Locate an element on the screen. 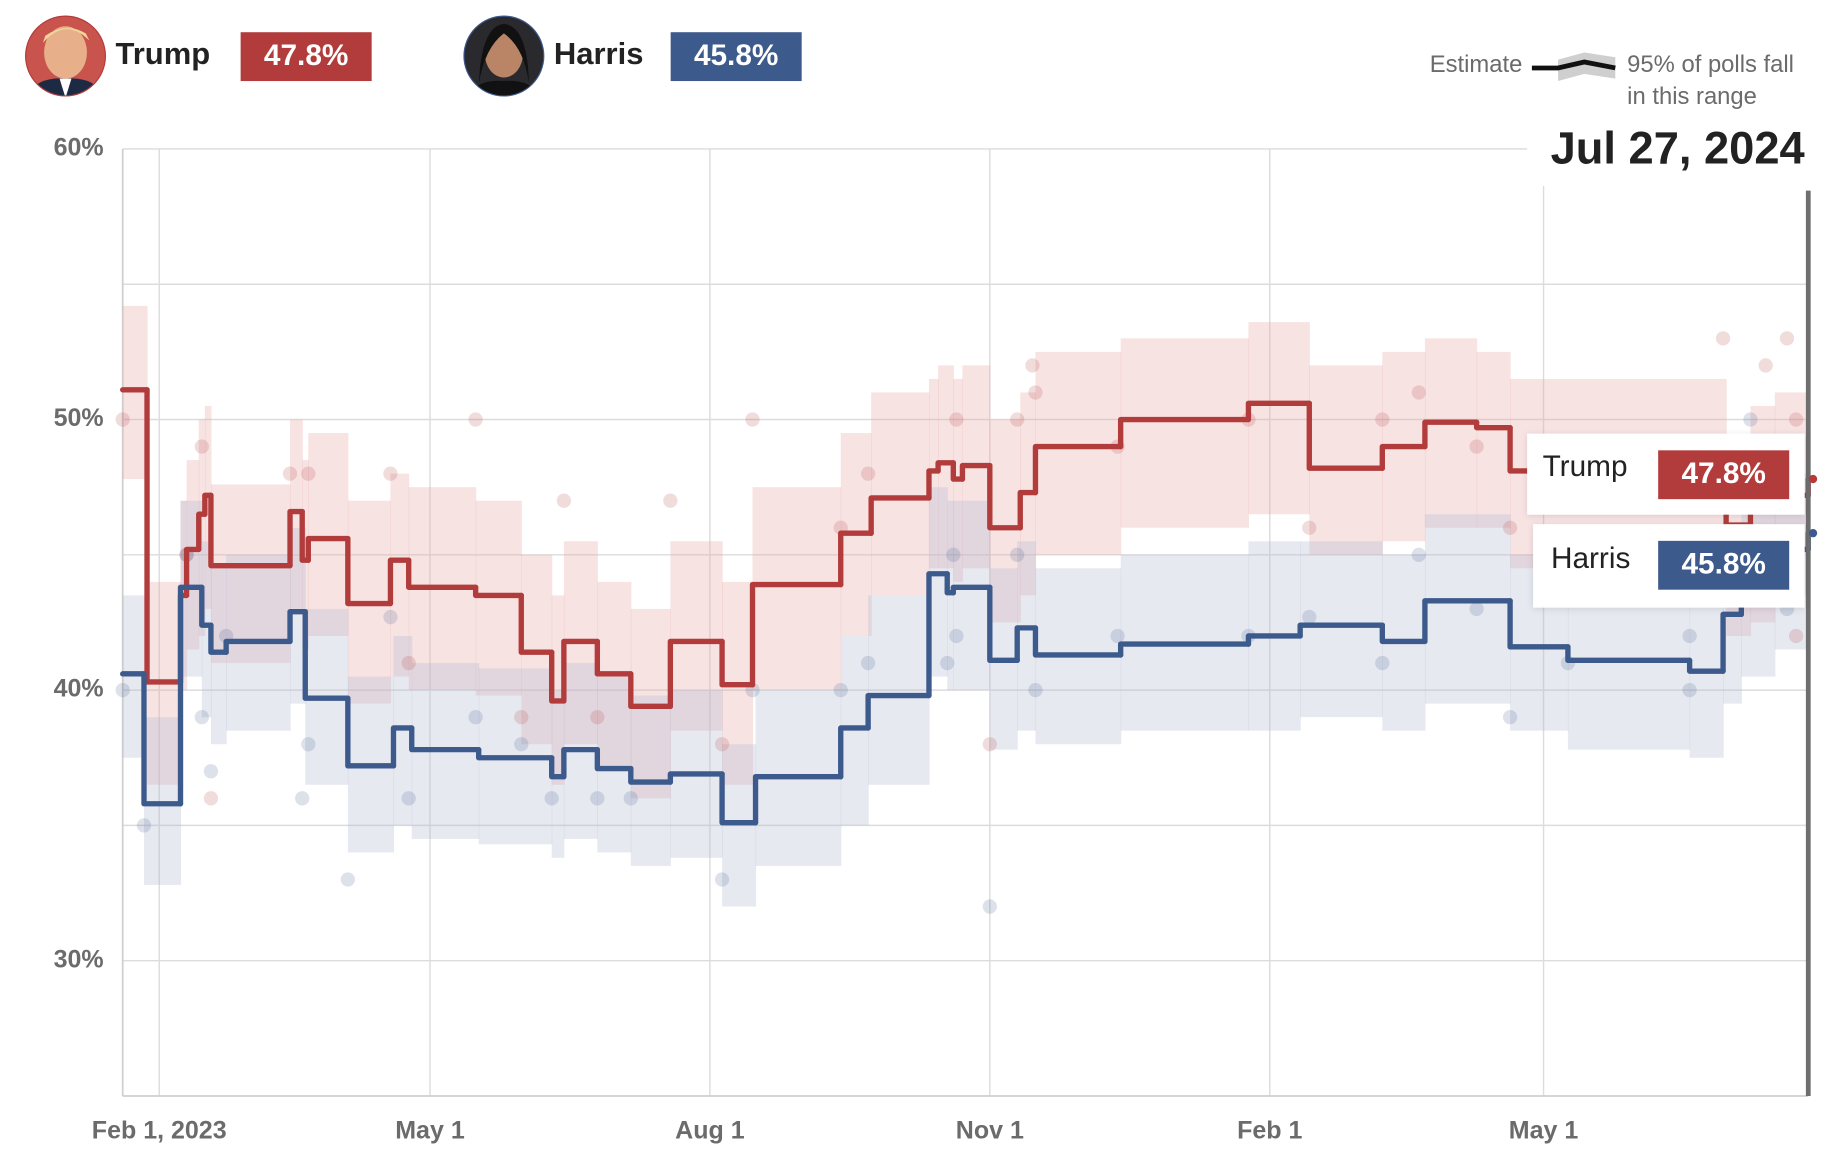  candidate-name: Harris is located at coordinates (599, 53).